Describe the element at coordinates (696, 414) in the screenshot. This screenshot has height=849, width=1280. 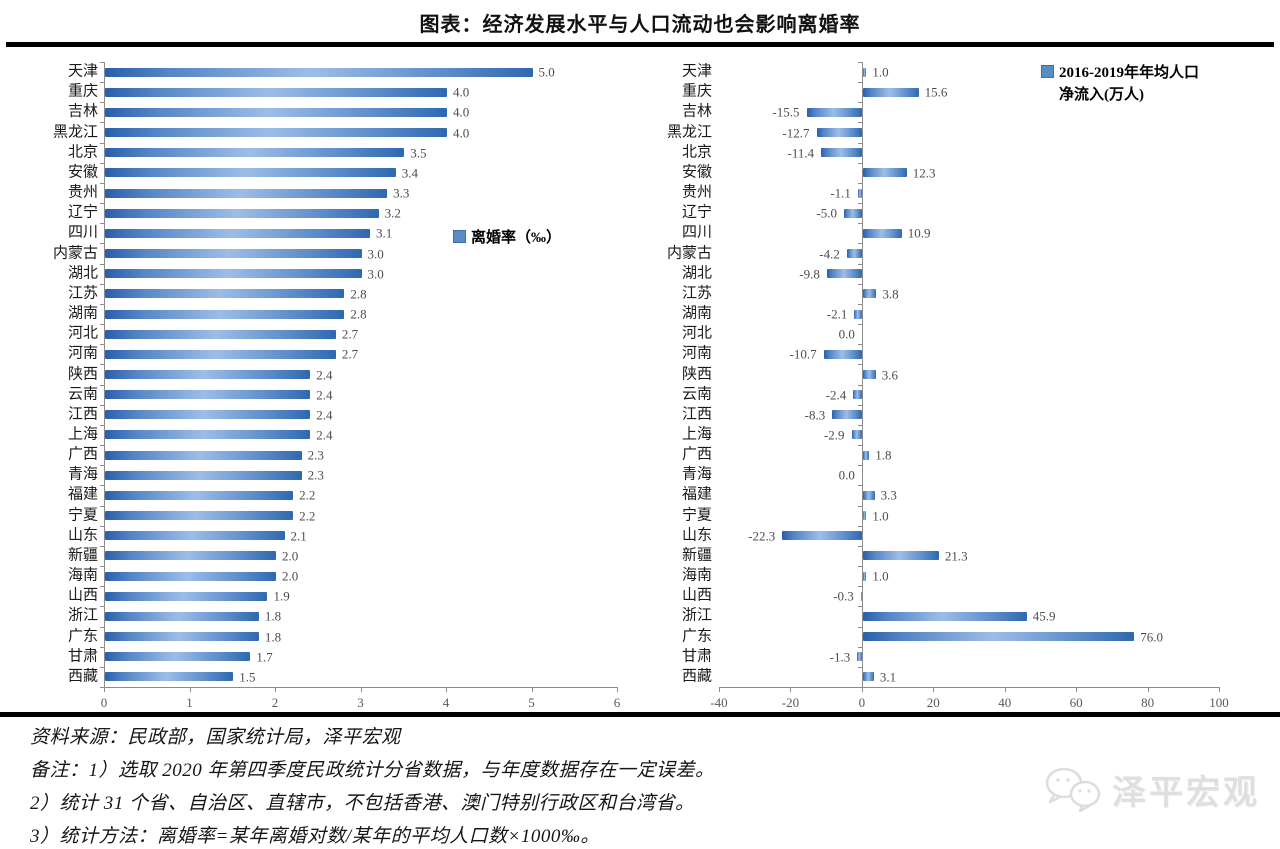
I see `category-label: 江西` at that location.